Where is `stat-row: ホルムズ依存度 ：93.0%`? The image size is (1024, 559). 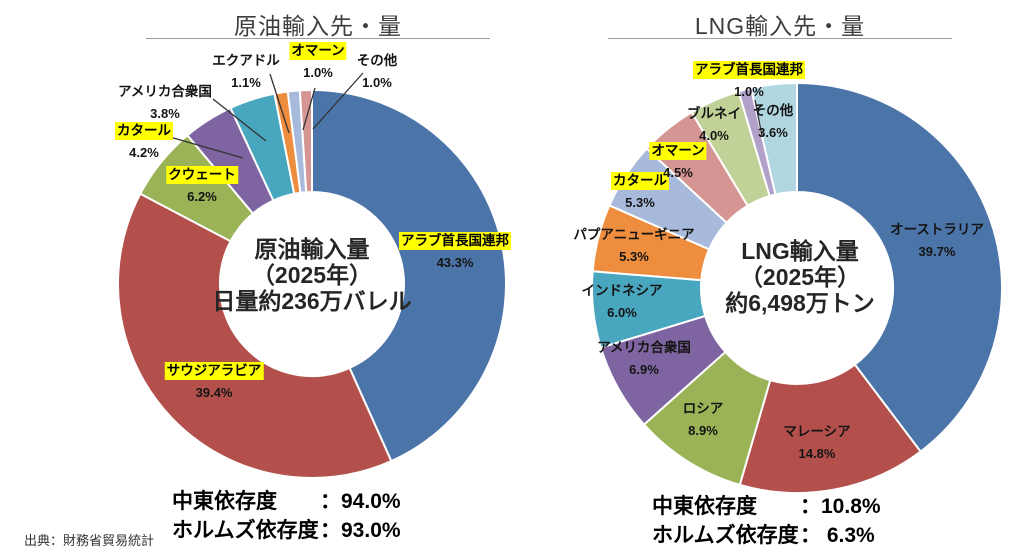 stat-row: ホルムズ依存度 ：93.0% is located at coordinates (286, 530).